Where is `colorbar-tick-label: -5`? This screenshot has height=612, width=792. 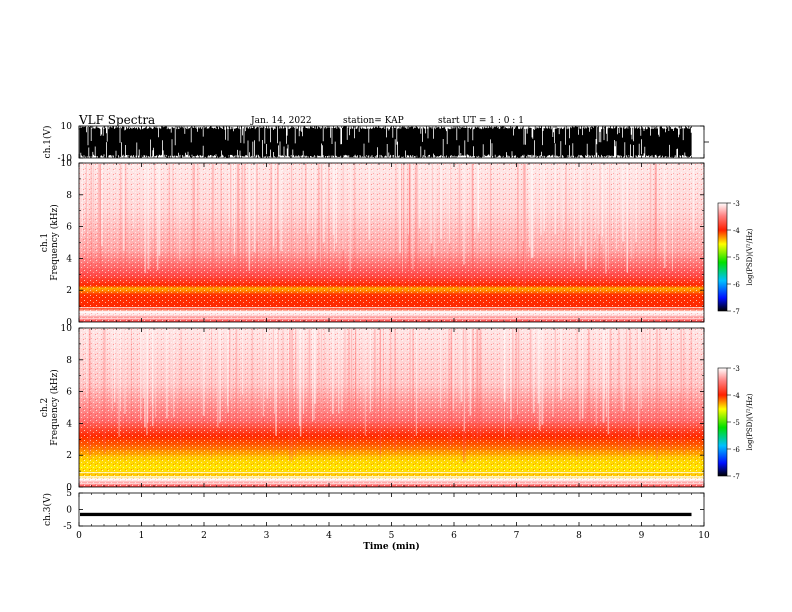 colorbar-tick-label: -5 is located at coordinates (736, 258).